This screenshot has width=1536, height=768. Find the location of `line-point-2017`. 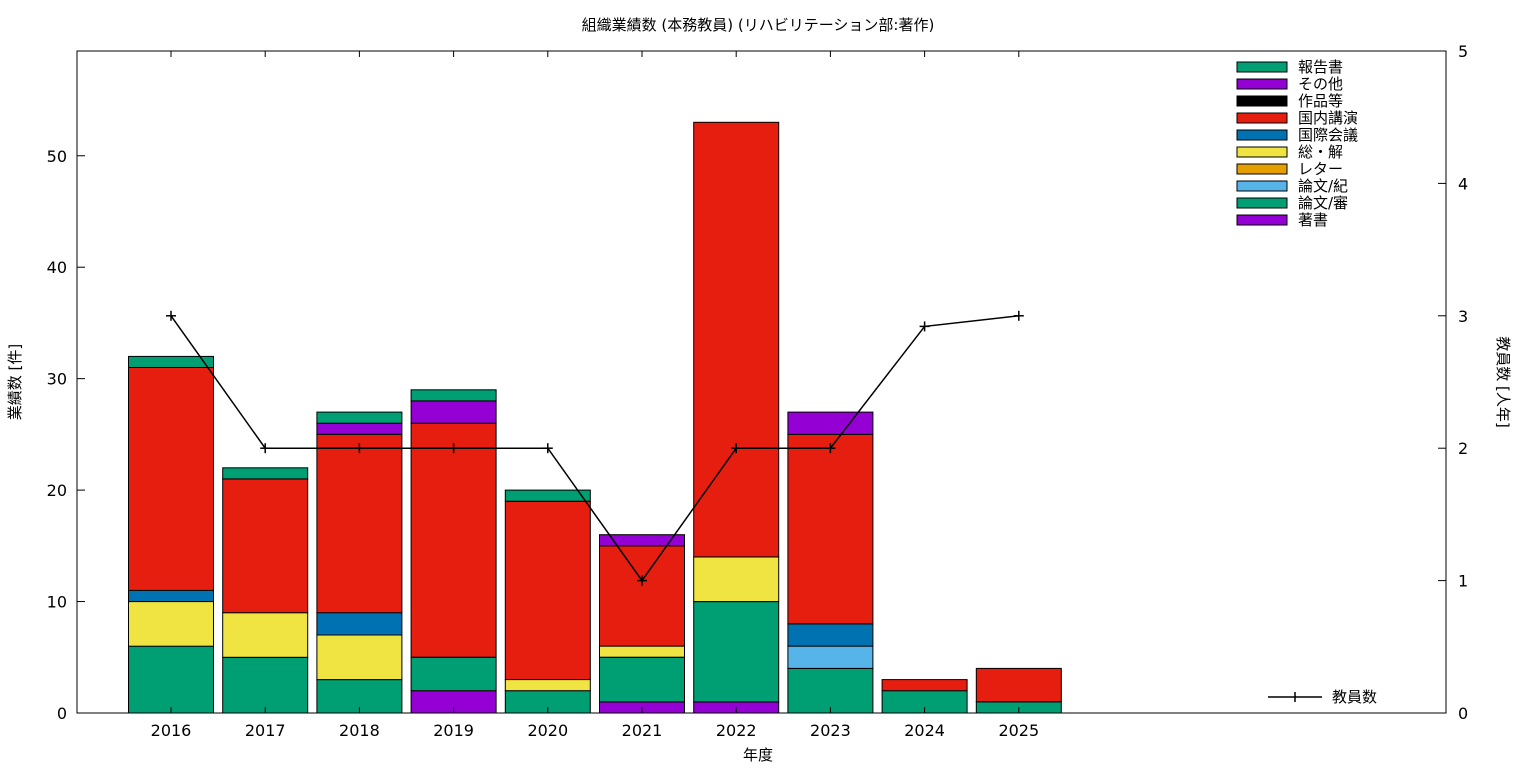

line-point-2017 is located at coordinates (265, 448).